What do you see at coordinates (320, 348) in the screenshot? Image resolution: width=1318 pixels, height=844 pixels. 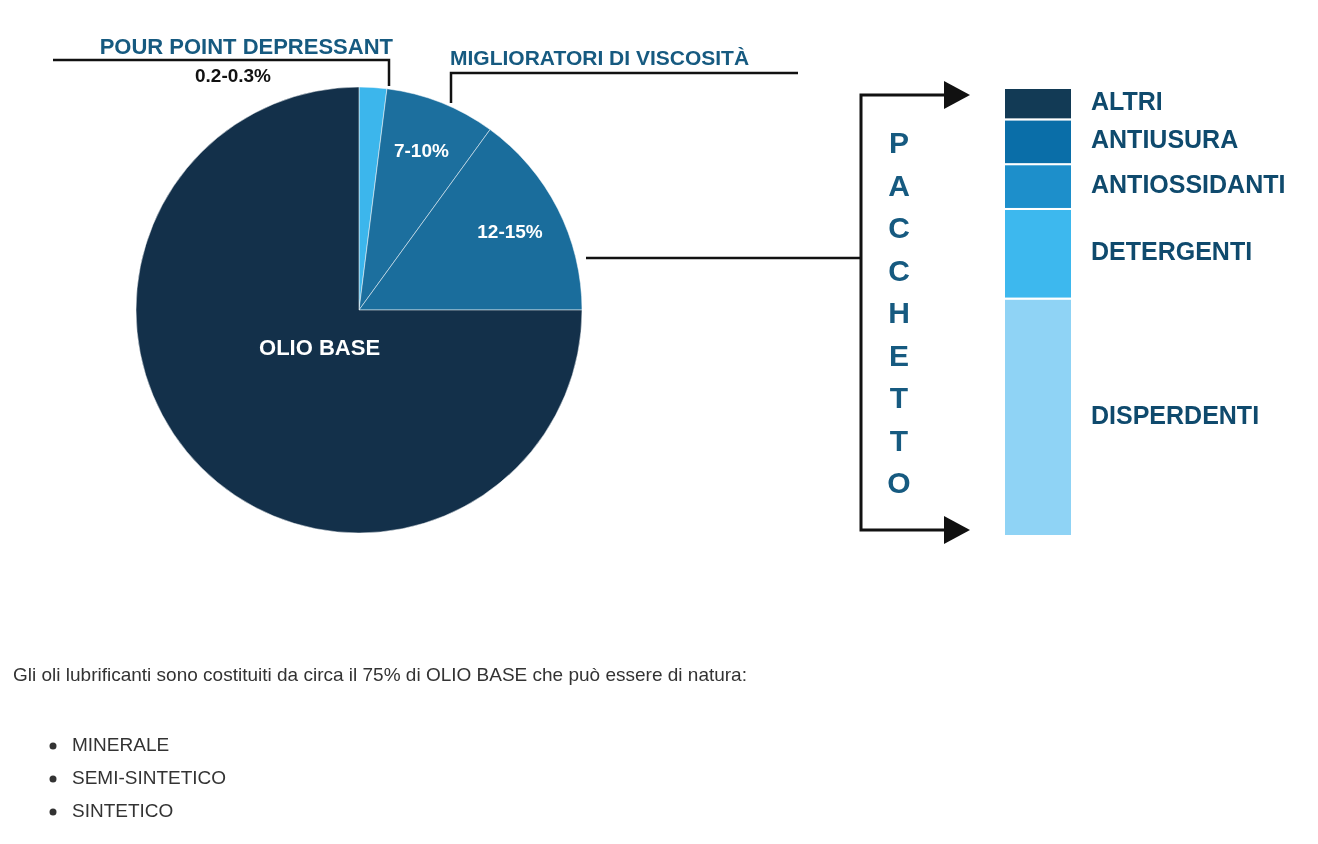 I see `slice-label: OLIO BASE` at bounding box center [320, 348].